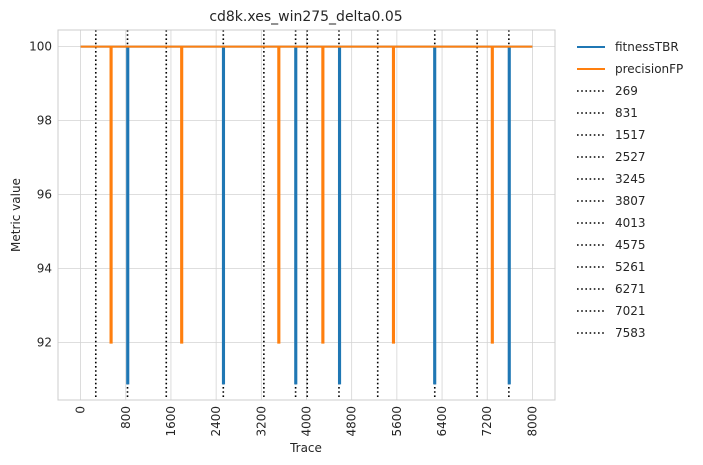  What do you see at coordinates (630, 333) in the screenshot?
I see `legend-label-7583: 7583` at bounding box center [630, 333].